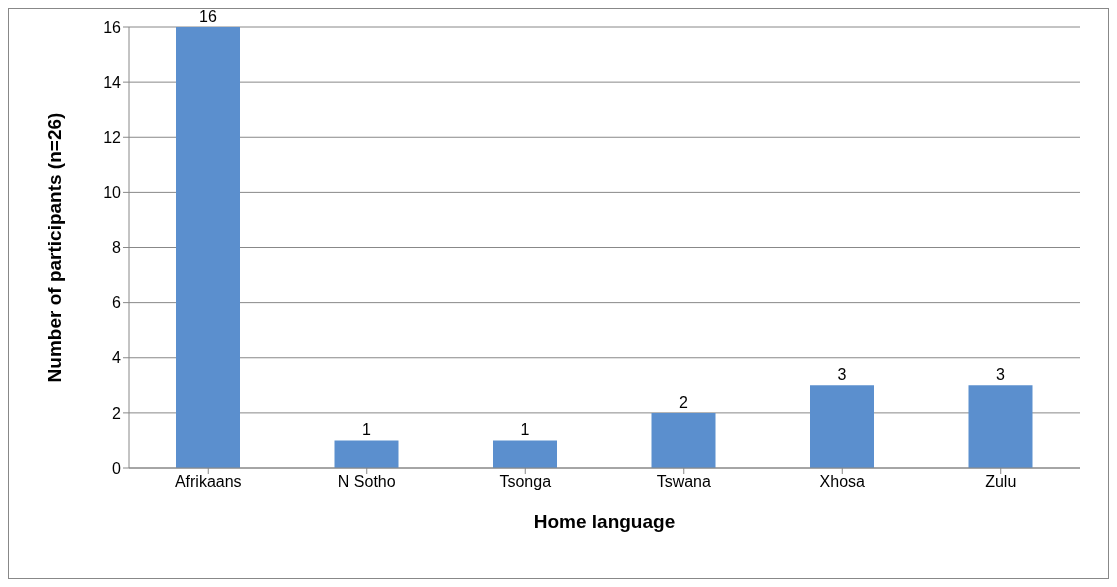  I want to click on x-tick-label: Tsonga, so click(525, 482).